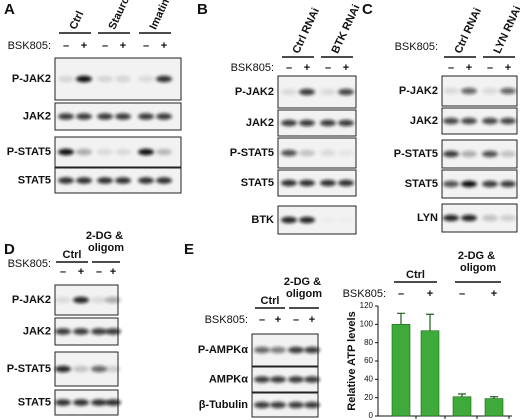  I want to click on y-tick-label: 80, so click(368, 342).